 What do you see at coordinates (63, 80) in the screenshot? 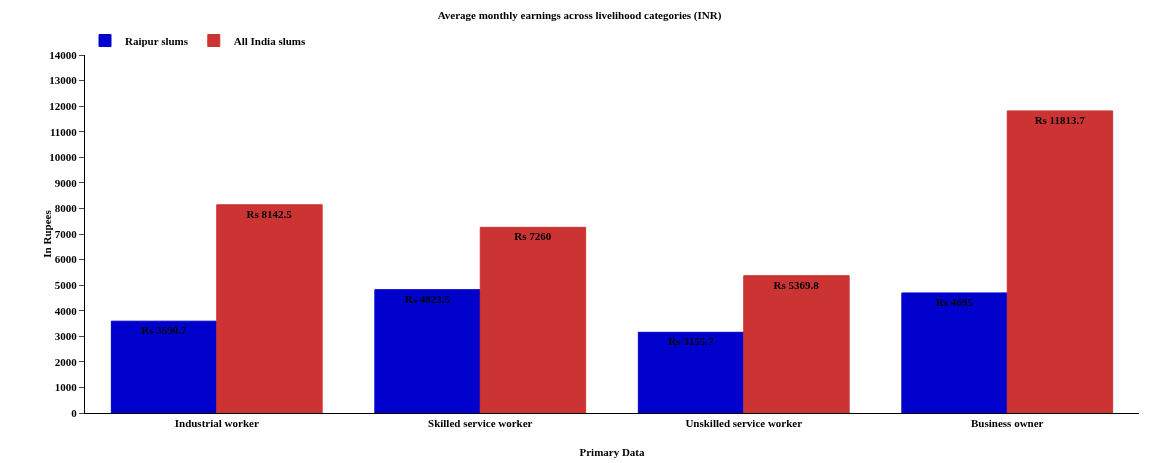
I see `y-tick-label: 13000` at bounding box center [63, 80].